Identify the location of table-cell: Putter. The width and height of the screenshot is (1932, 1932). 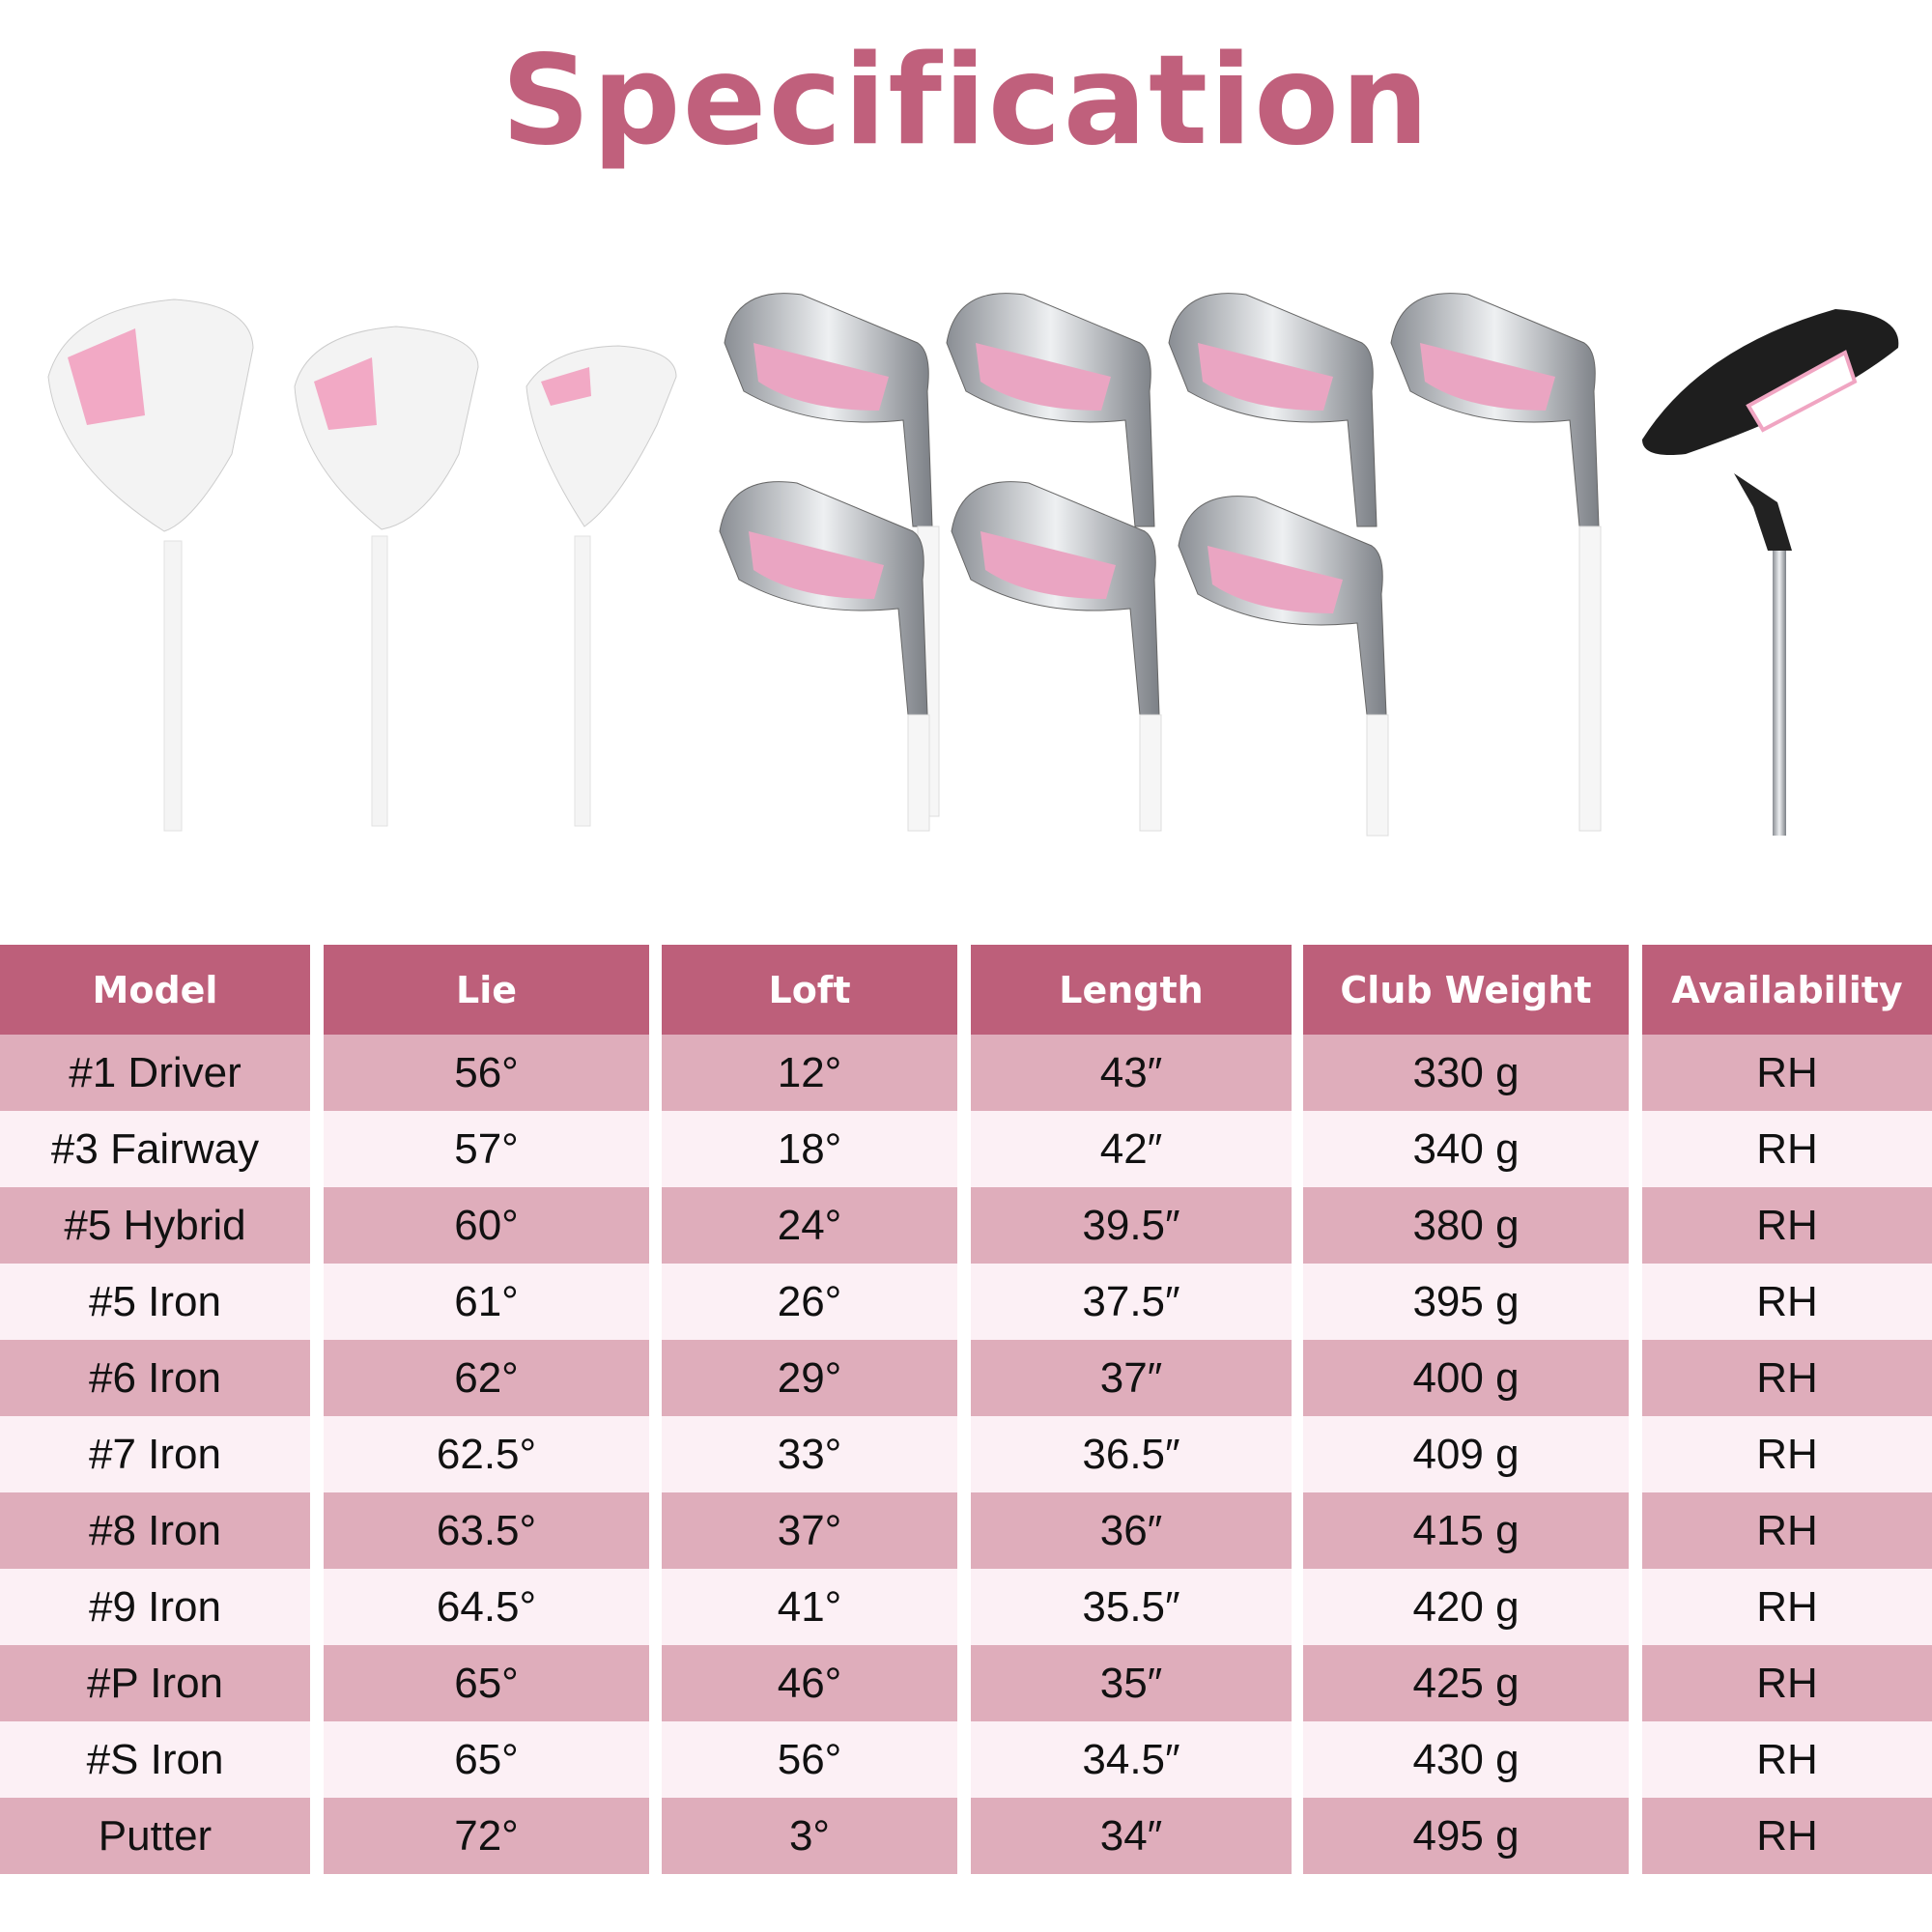
(155, 1836).